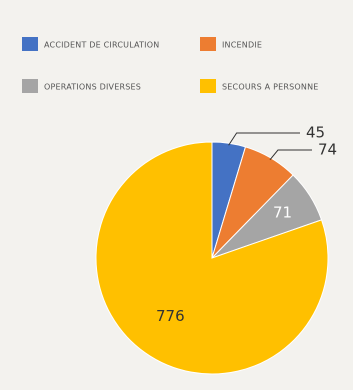 This screenshot has width=353, height=390. Describe the element at coordinates (170, 316) in the screenshot. I see `value-label: 776` at that location.